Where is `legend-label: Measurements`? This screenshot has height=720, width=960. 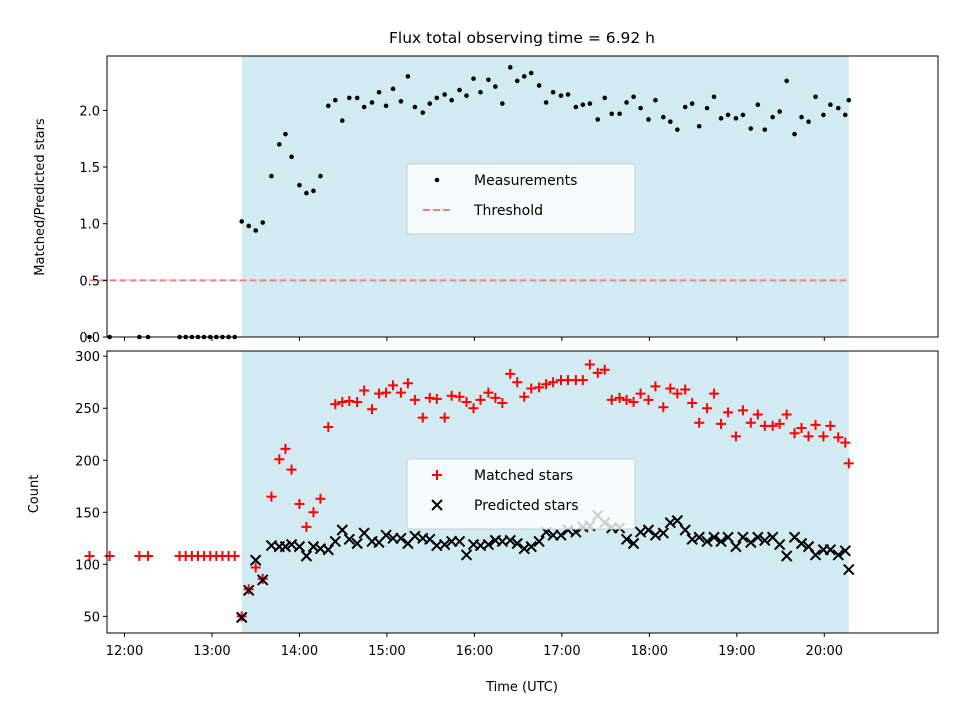
legend-label: Measurements is located at coordinates (525, 181).